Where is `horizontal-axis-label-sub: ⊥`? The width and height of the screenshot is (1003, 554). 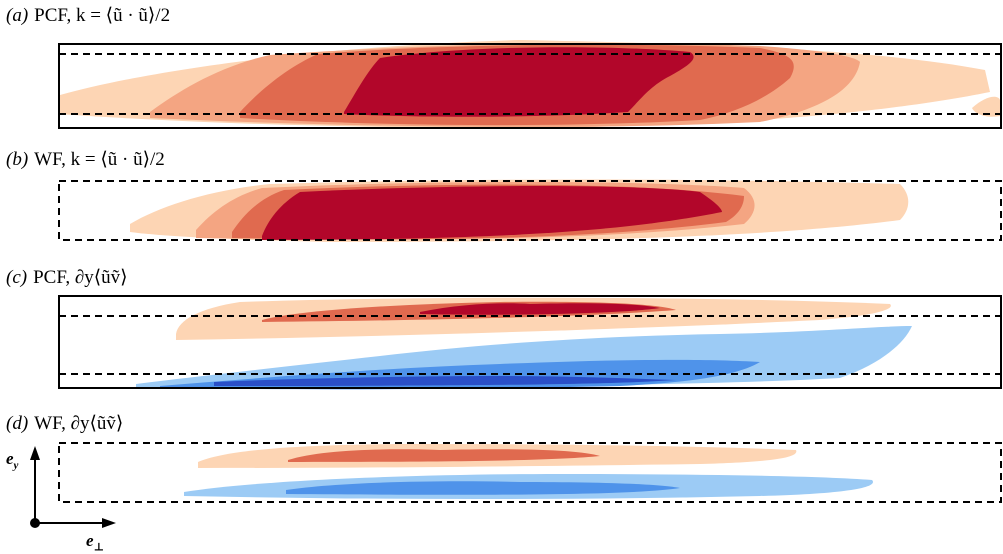 horizontal-axis-label-sub: ⊥ is located at coordinates (99, 547).